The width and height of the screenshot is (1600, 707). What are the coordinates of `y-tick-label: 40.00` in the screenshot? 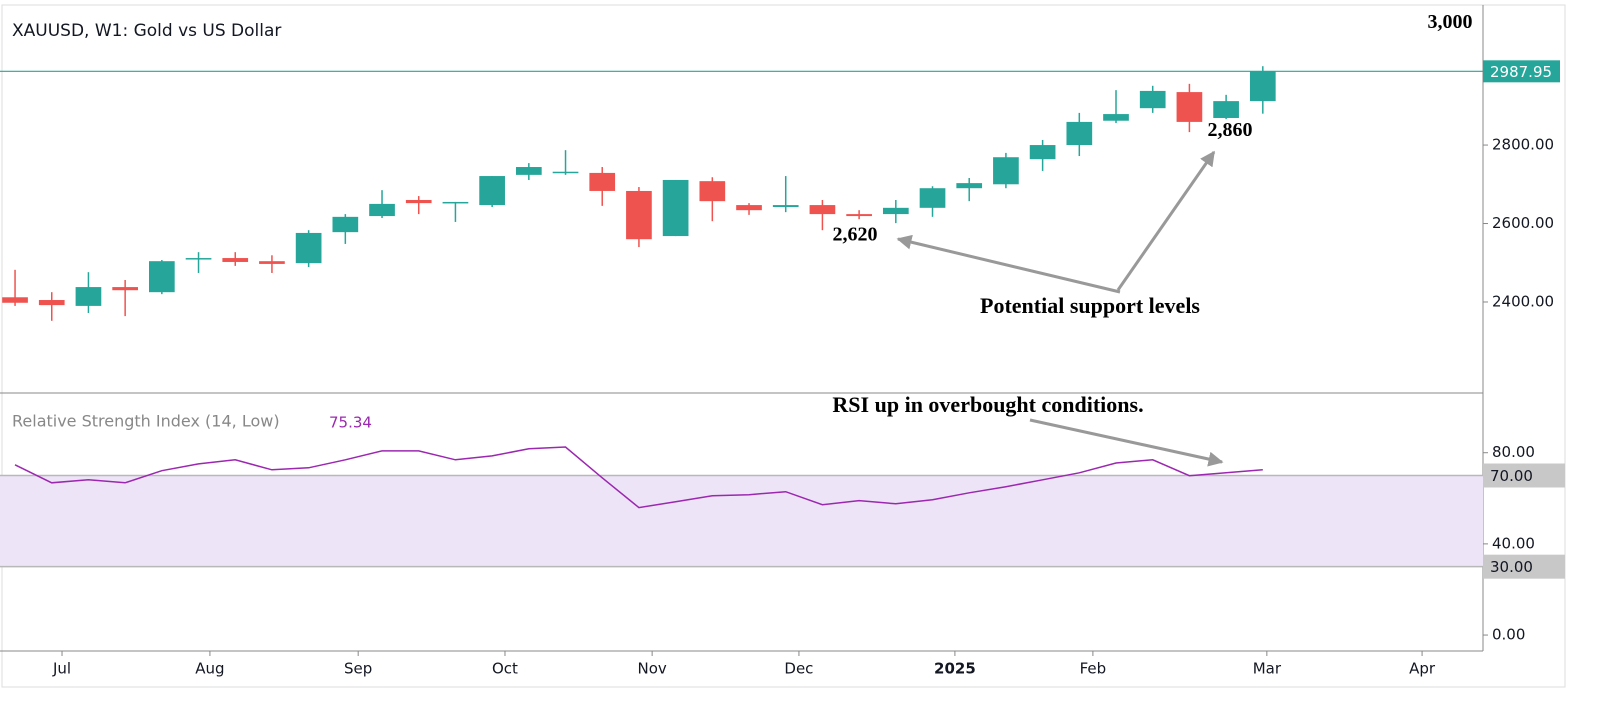 It's located at (1513, 543).